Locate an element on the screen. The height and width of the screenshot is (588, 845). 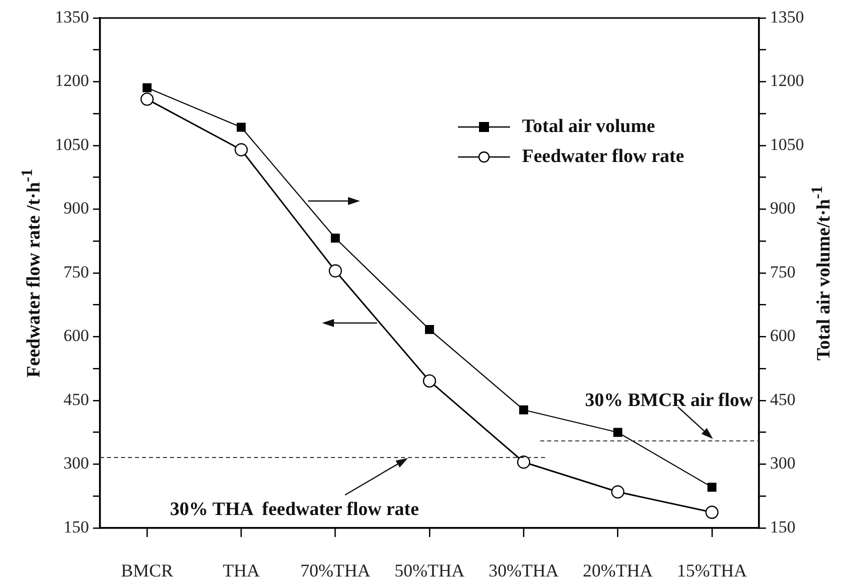
y-tick-label: 600 is located at coordinates (76, 336).